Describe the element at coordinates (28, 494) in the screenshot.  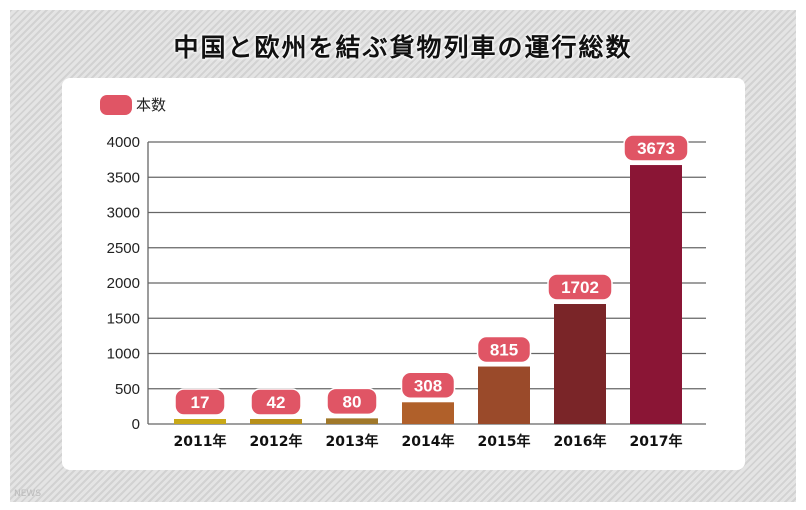
I see `watermark: NEWS` at that location.